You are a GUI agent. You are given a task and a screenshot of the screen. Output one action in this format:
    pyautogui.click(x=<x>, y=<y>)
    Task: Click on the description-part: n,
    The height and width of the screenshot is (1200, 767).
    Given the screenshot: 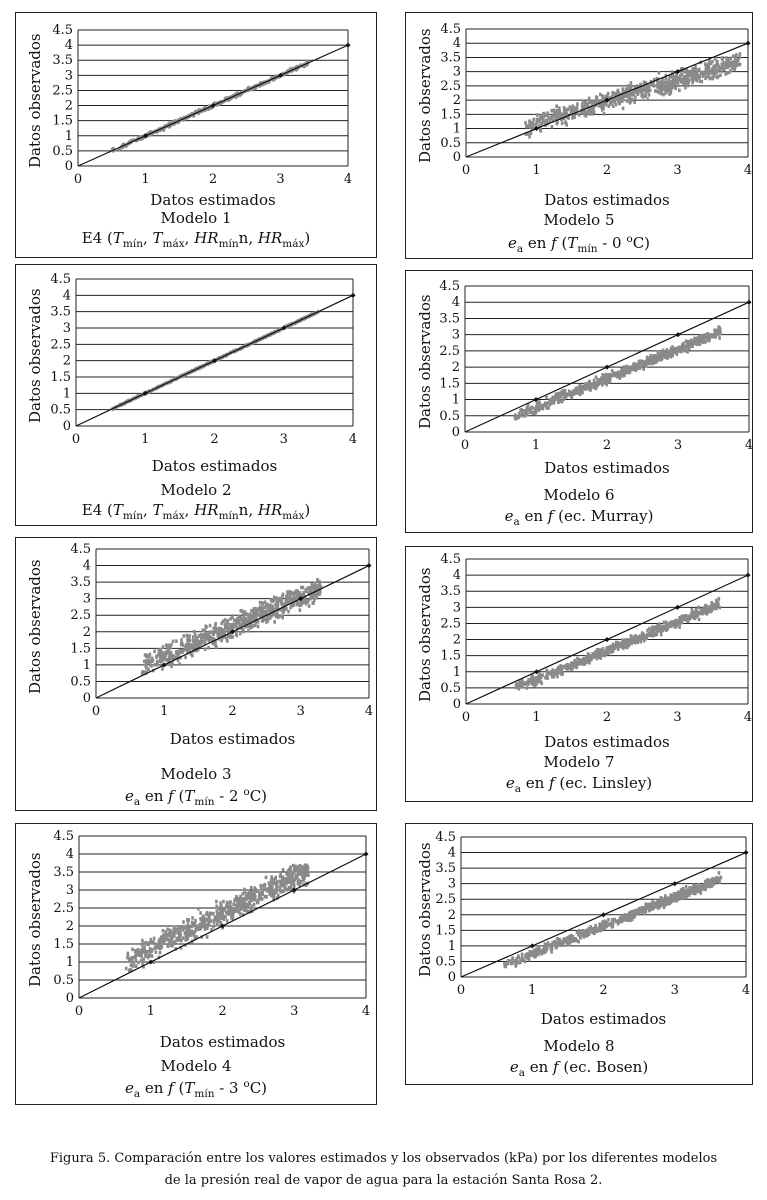 What is the action you would take?
    pyautogui.click(x=248, y=238)
    